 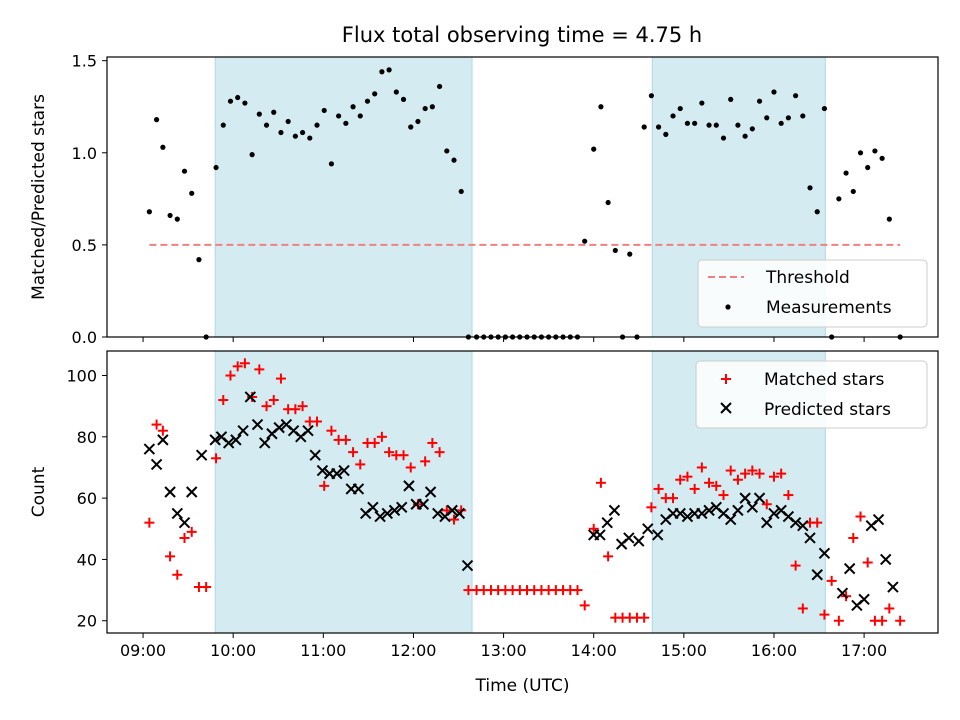 What do you see at coordinates (522, 686) in the screenshot?
I see `x-axis-label: Time (UTC)` at bounding box center [522, 686].